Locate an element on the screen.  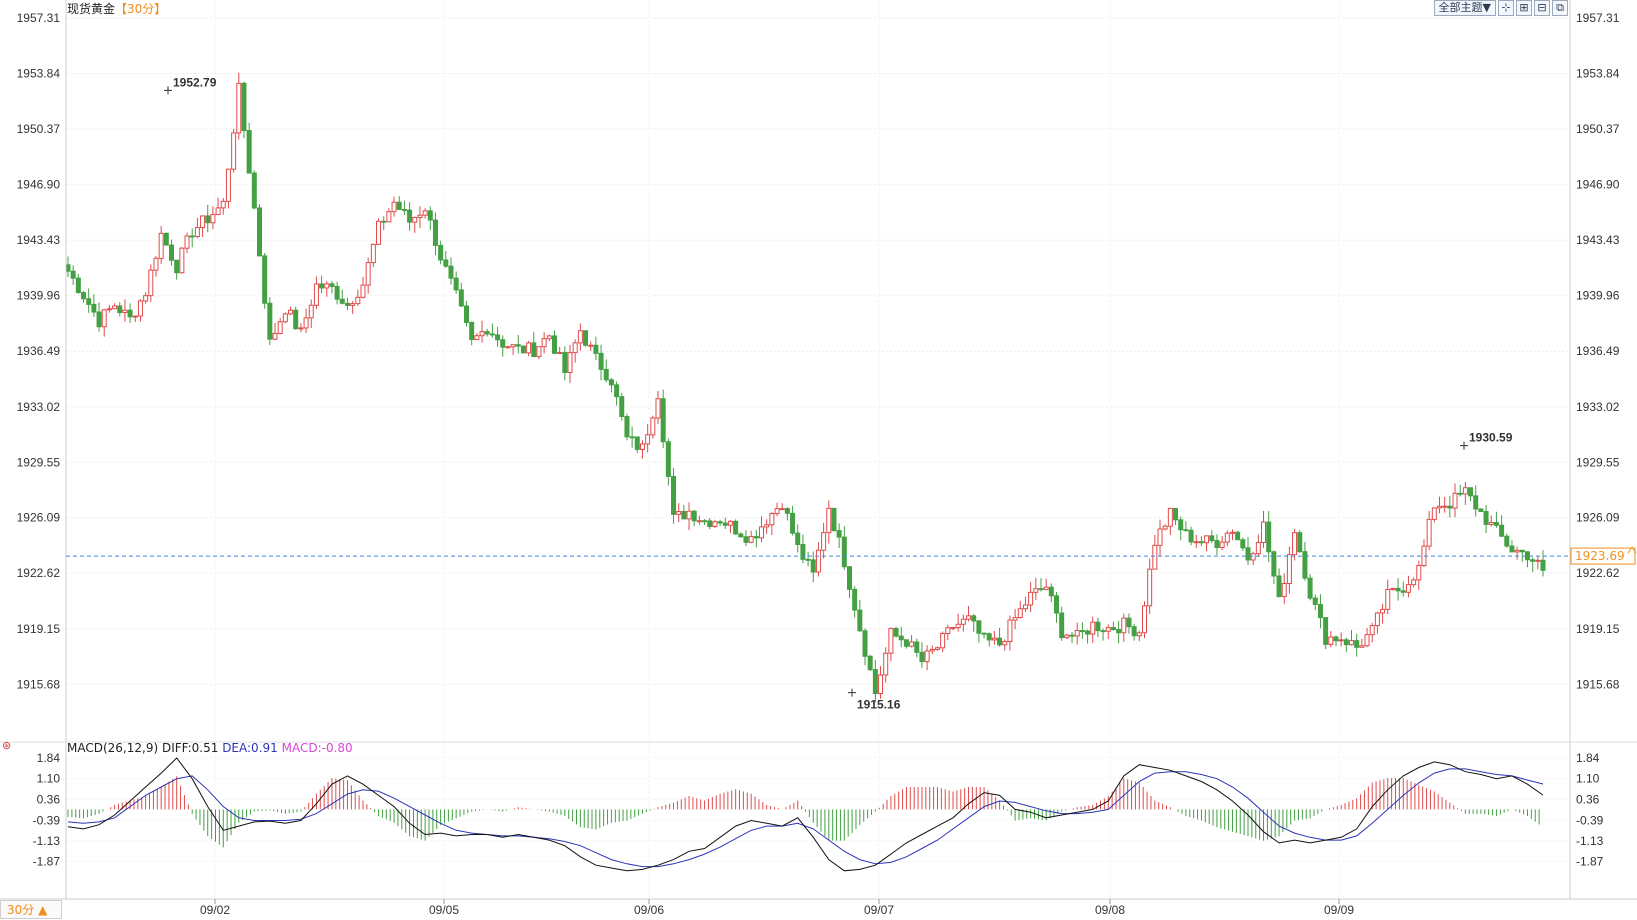
price-tick-left: 1915.68 is located at coordinates (39, 684).